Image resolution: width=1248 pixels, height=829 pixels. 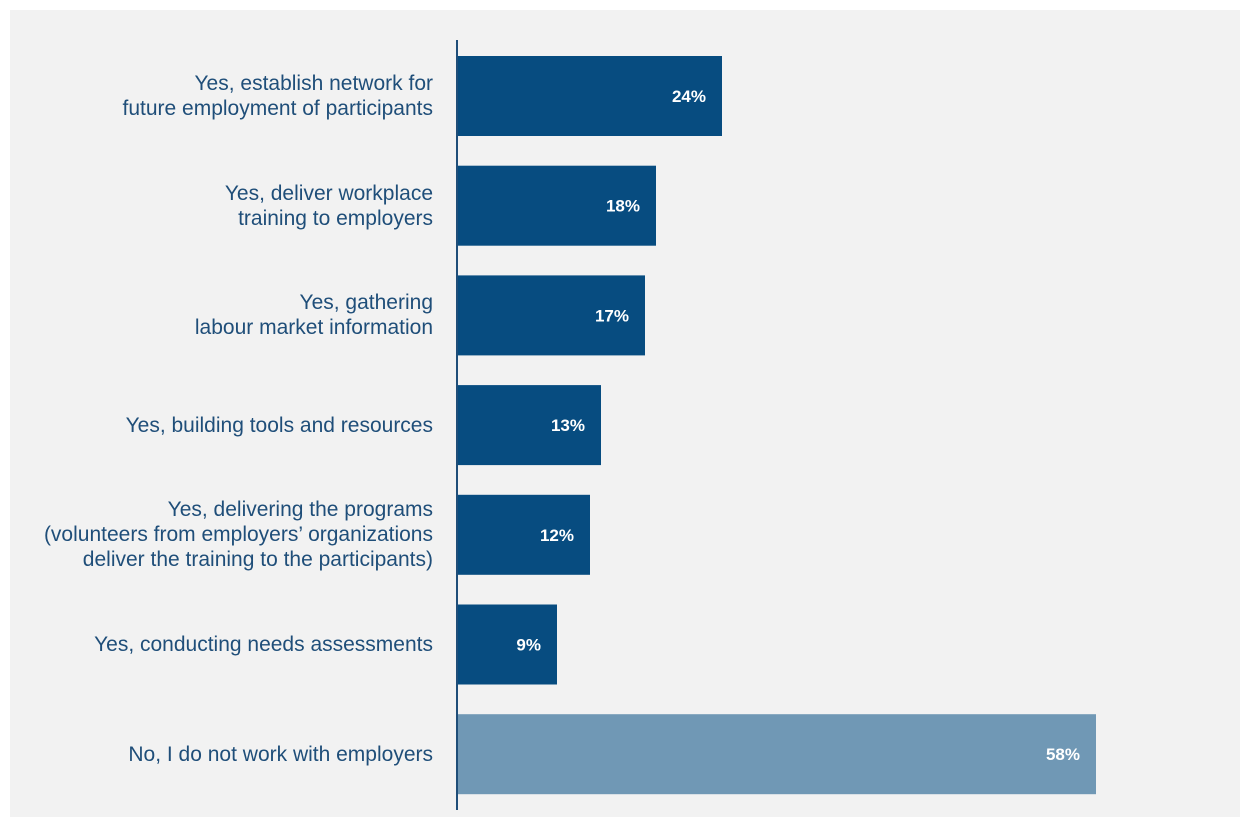 What do you see at coordinates (557, 535) in the screenshot?
I see `bar-value-label-5: 12%` at bounding box center [557, 535].